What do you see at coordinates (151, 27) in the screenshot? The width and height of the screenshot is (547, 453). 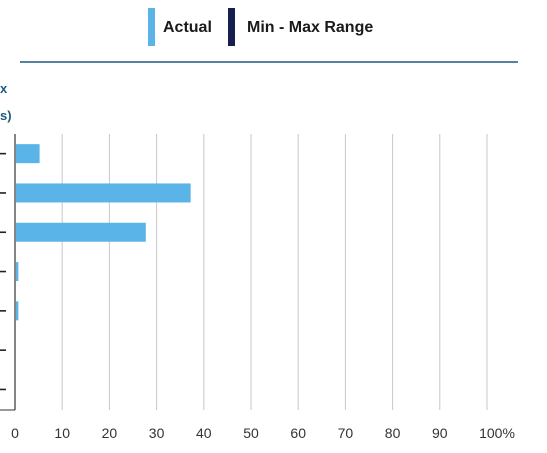 I see `legend-swatch-actual` at bounding box center [151, 27].